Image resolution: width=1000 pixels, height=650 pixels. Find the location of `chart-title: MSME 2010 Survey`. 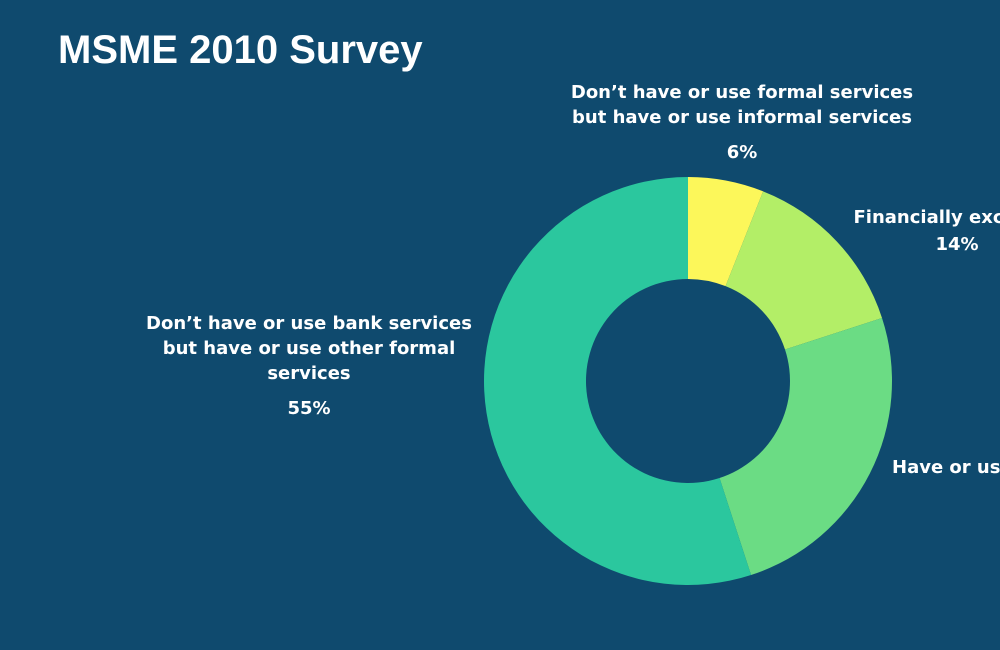

chart-title: MSME 2010 Survey is located at coordinates (240, 50).